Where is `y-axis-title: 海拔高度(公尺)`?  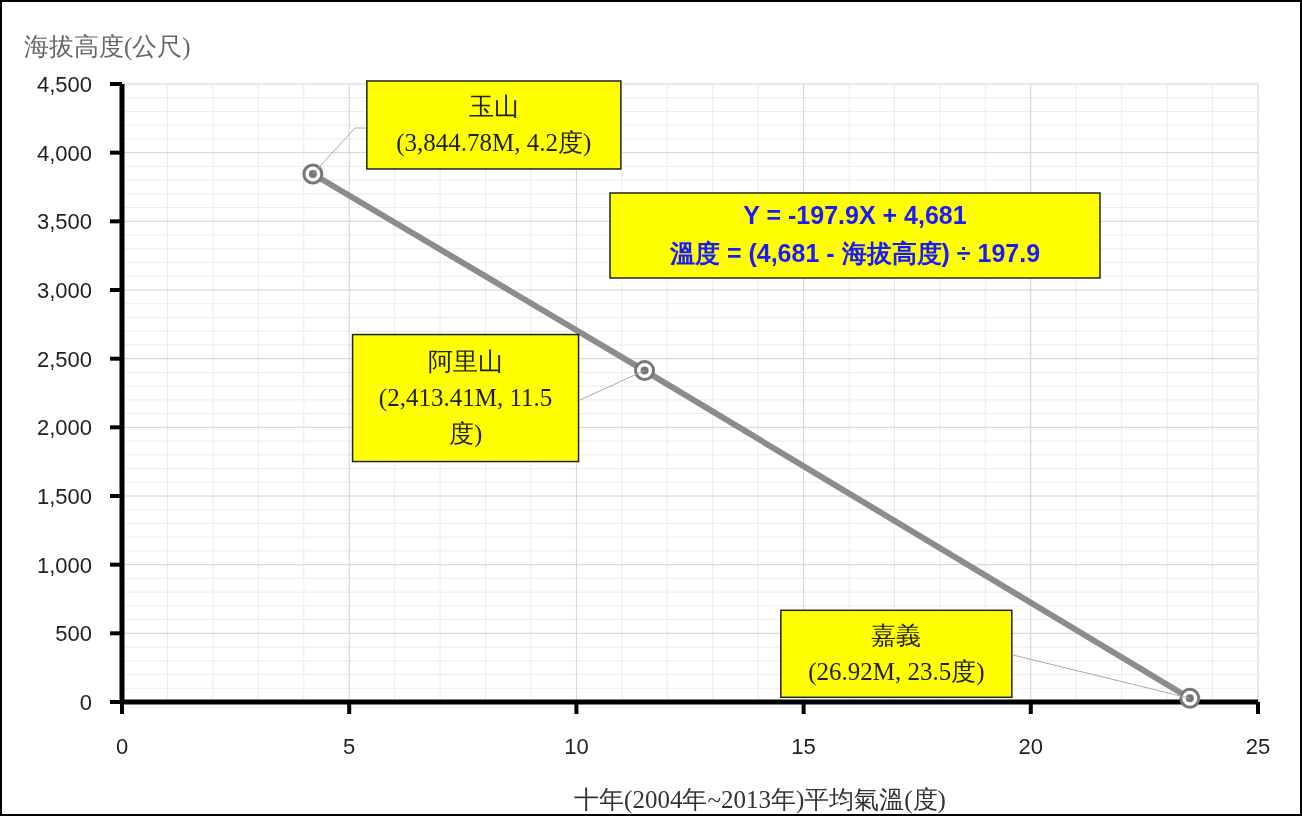
y-axis-title: 海拔高度(公尺) is located at coordinates (107, 47).